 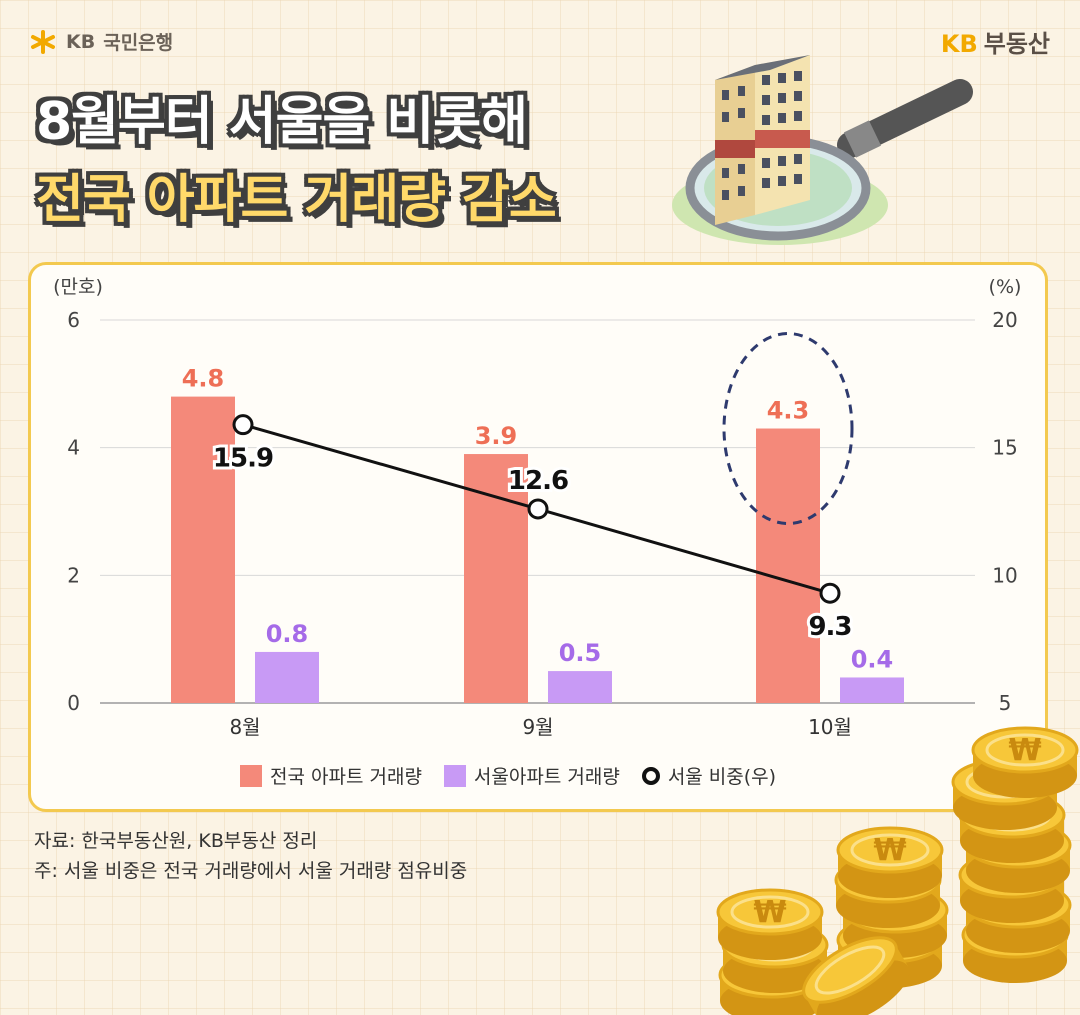 I want to click on legend-label-share: 서울 비중(우), so click(x=722, y=777).